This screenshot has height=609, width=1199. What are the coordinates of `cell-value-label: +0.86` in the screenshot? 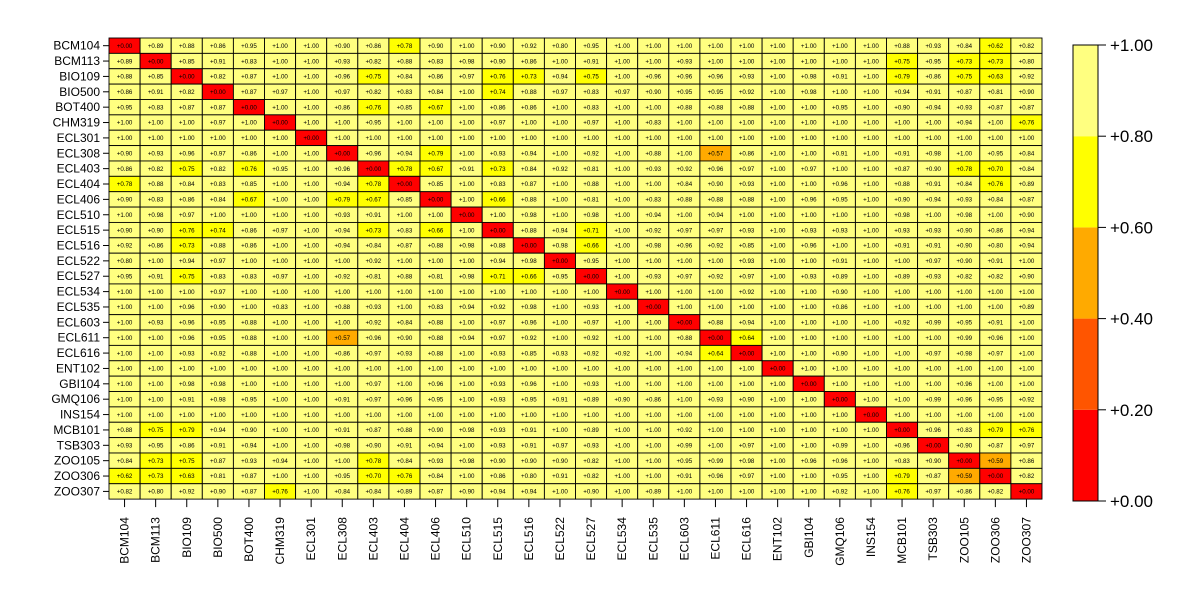 It's located at (249, 153).